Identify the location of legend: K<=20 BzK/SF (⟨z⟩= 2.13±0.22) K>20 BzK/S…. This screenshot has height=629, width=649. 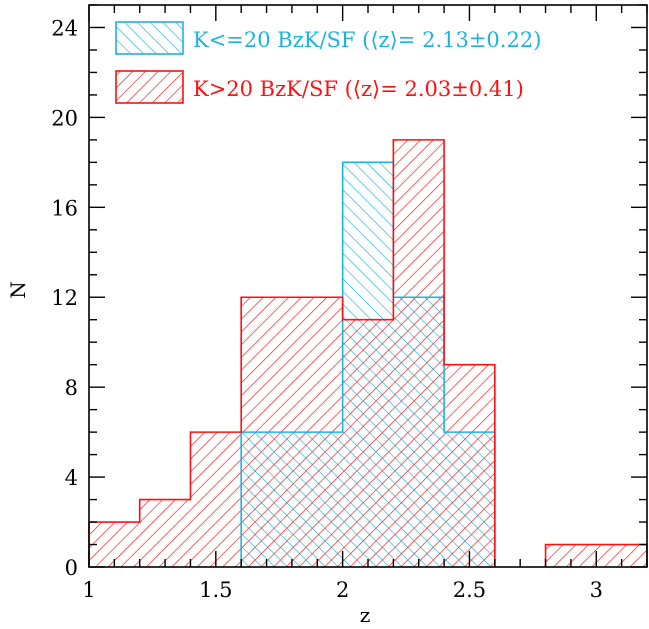
(328, 62).